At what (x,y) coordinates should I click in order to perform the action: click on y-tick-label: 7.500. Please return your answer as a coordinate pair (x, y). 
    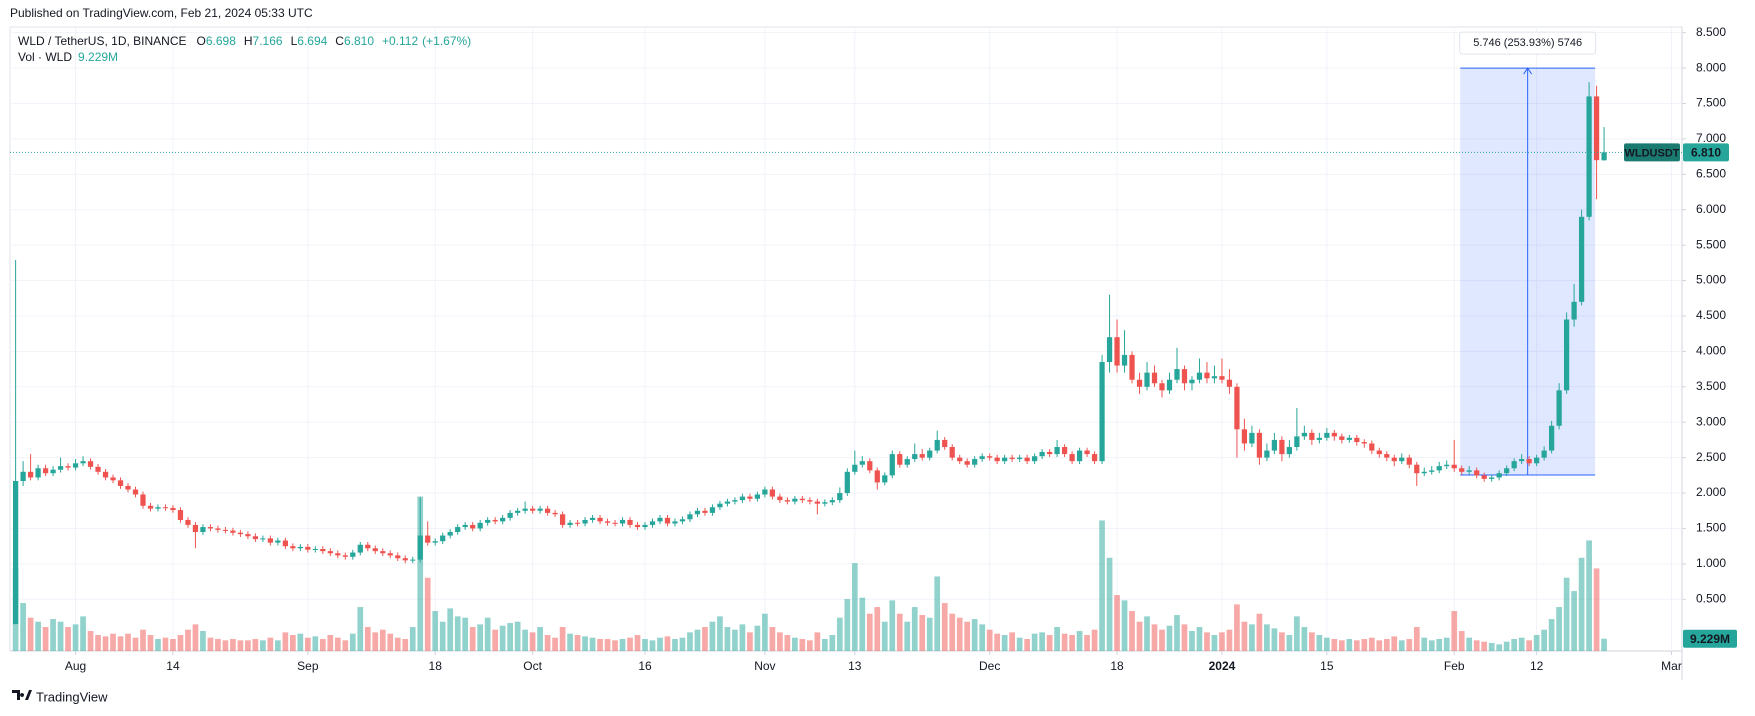
    Looking at the image, I should click on (1711, 103).